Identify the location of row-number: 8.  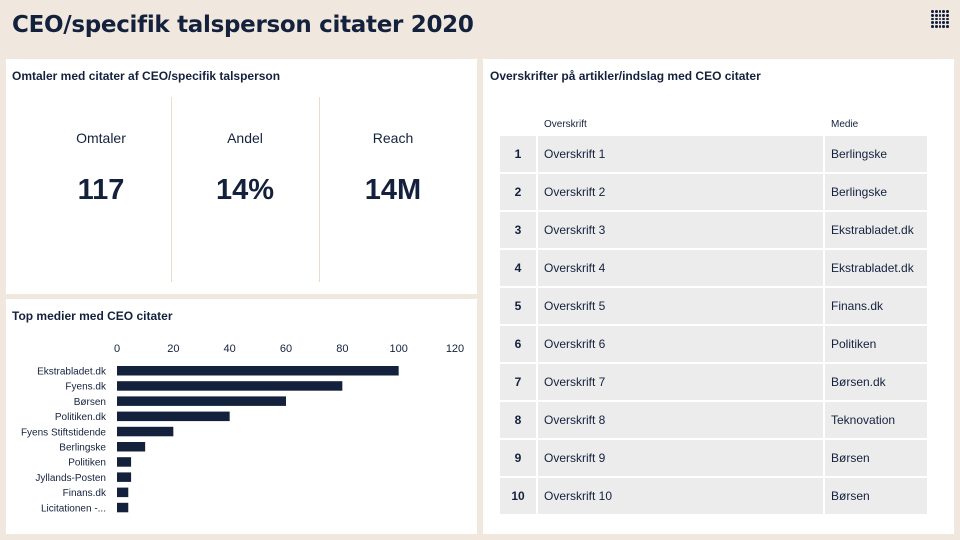
(519, 420).